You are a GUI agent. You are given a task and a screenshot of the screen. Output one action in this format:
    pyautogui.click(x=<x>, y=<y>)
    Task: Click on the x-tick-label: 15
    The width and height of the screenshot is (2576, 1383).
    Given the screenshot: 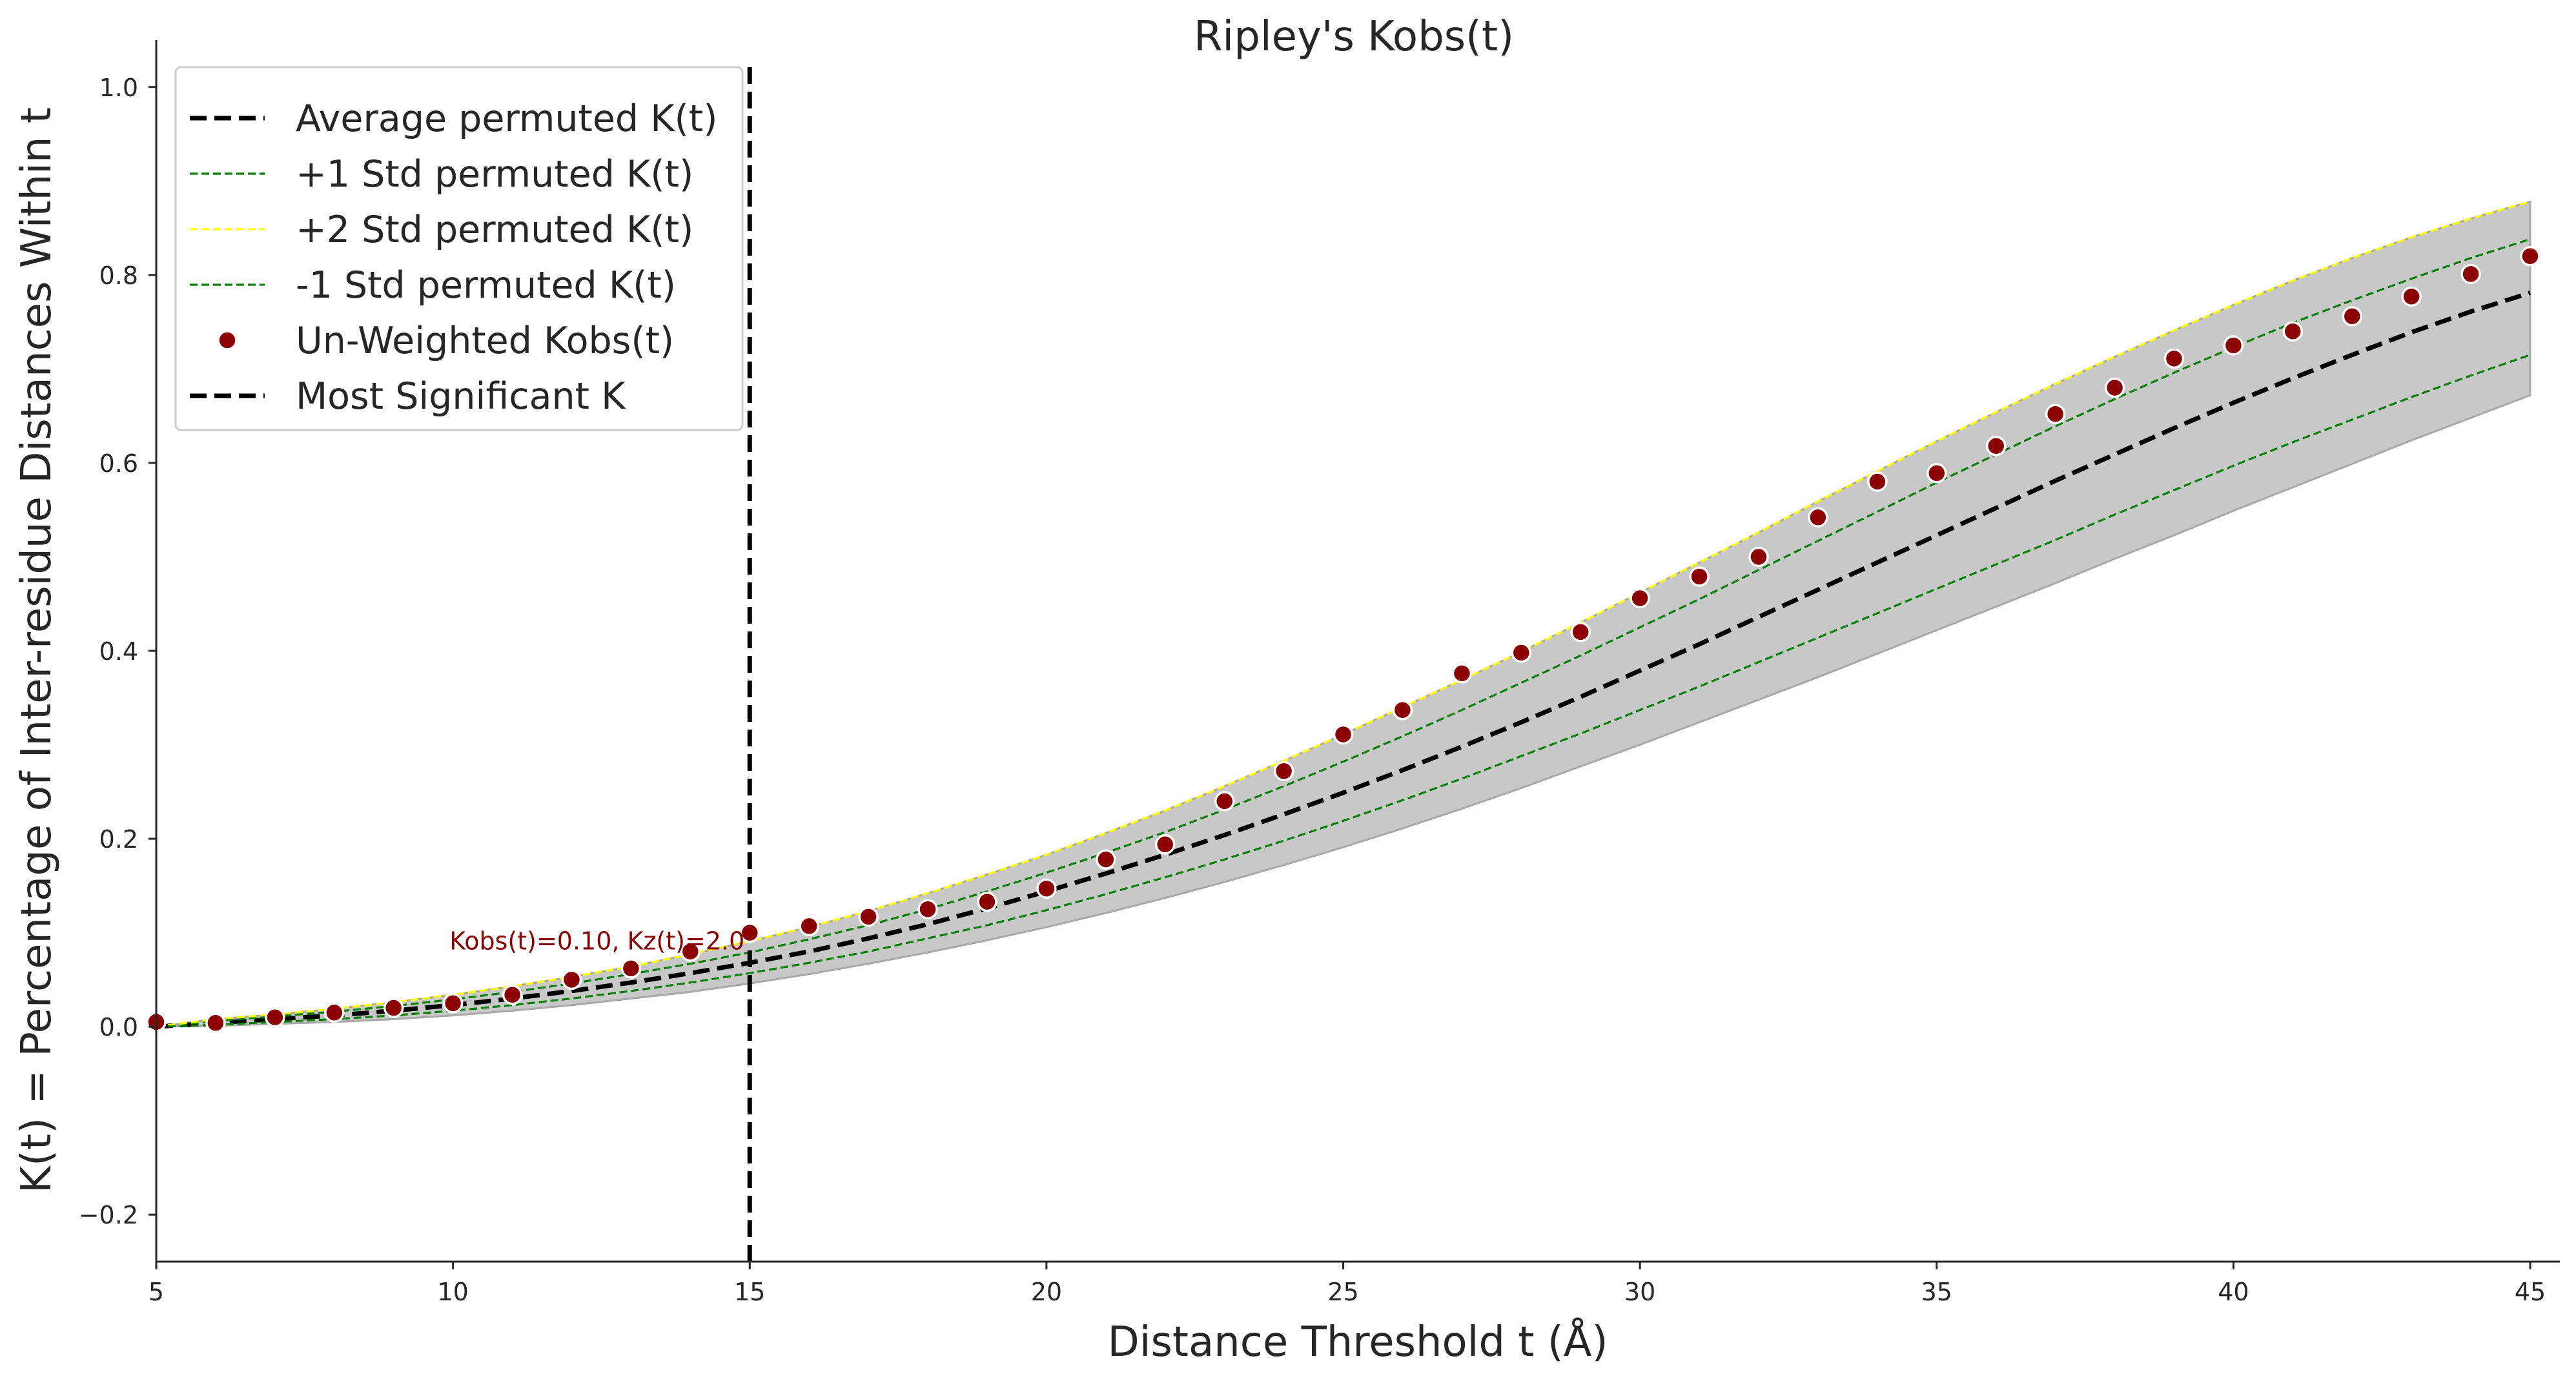 What is the action you would take?
    pyautogui.click(x=749, y=1292)
    